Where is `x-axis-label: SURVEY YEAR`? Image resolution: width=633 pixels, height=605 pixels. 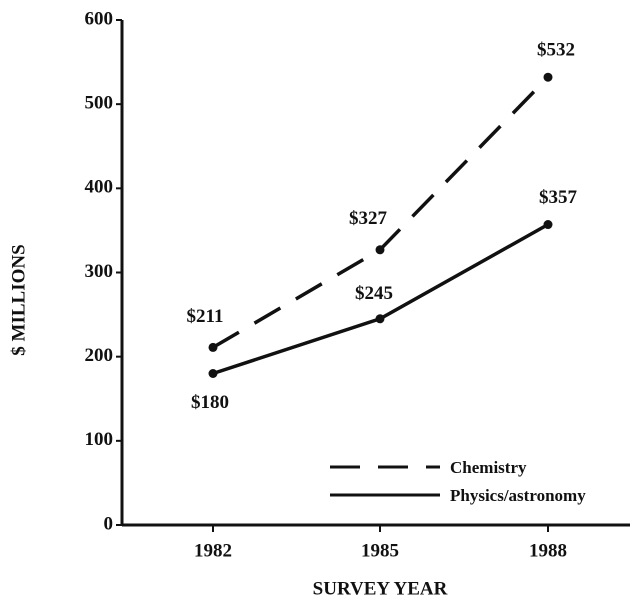 x-axis-label: SURVEY YEAR is located at coordinates (380, 588).